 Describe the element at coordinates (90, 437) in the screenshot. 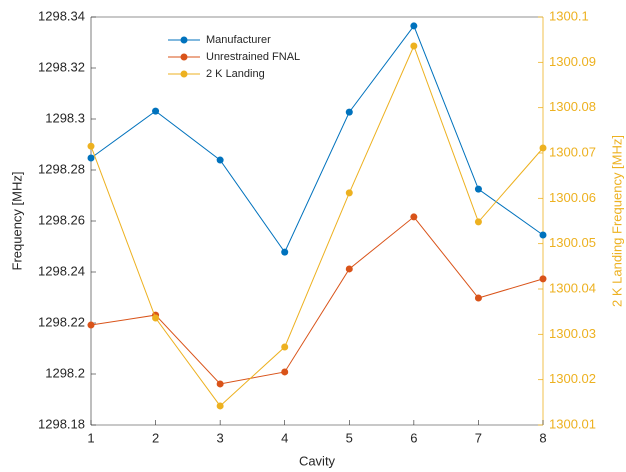

I see `x-tick-label: 1` at that location.